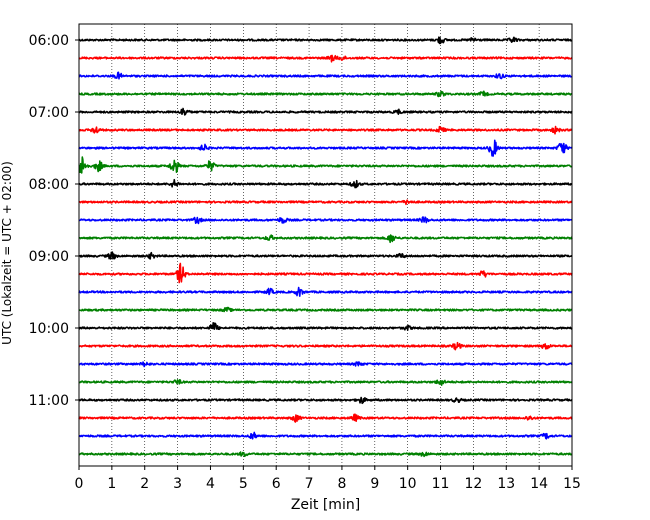  What do you see at coordinates (325, 505) in the screenshot?
I see `x-axis-label: Zeit [min]` at bounding box center [325, 505].